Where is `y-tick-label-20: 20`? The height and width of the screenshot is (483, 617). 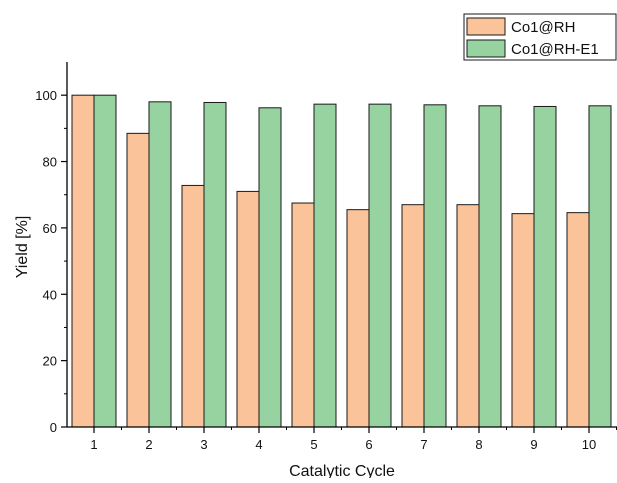 y-tick-label-20: 20 is located at coordinates (50, 361).